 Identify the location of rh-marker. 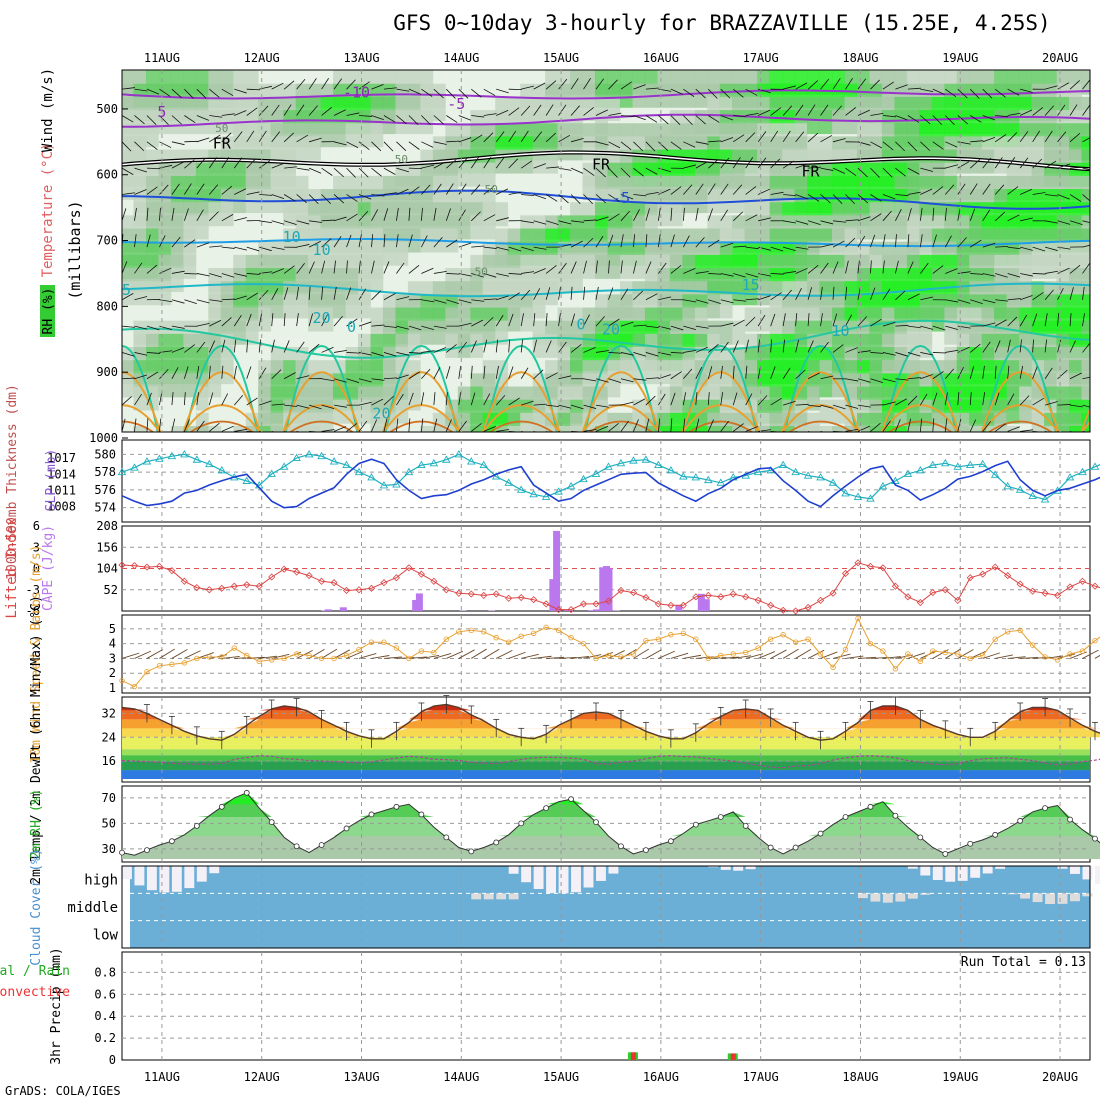
(820, 833).